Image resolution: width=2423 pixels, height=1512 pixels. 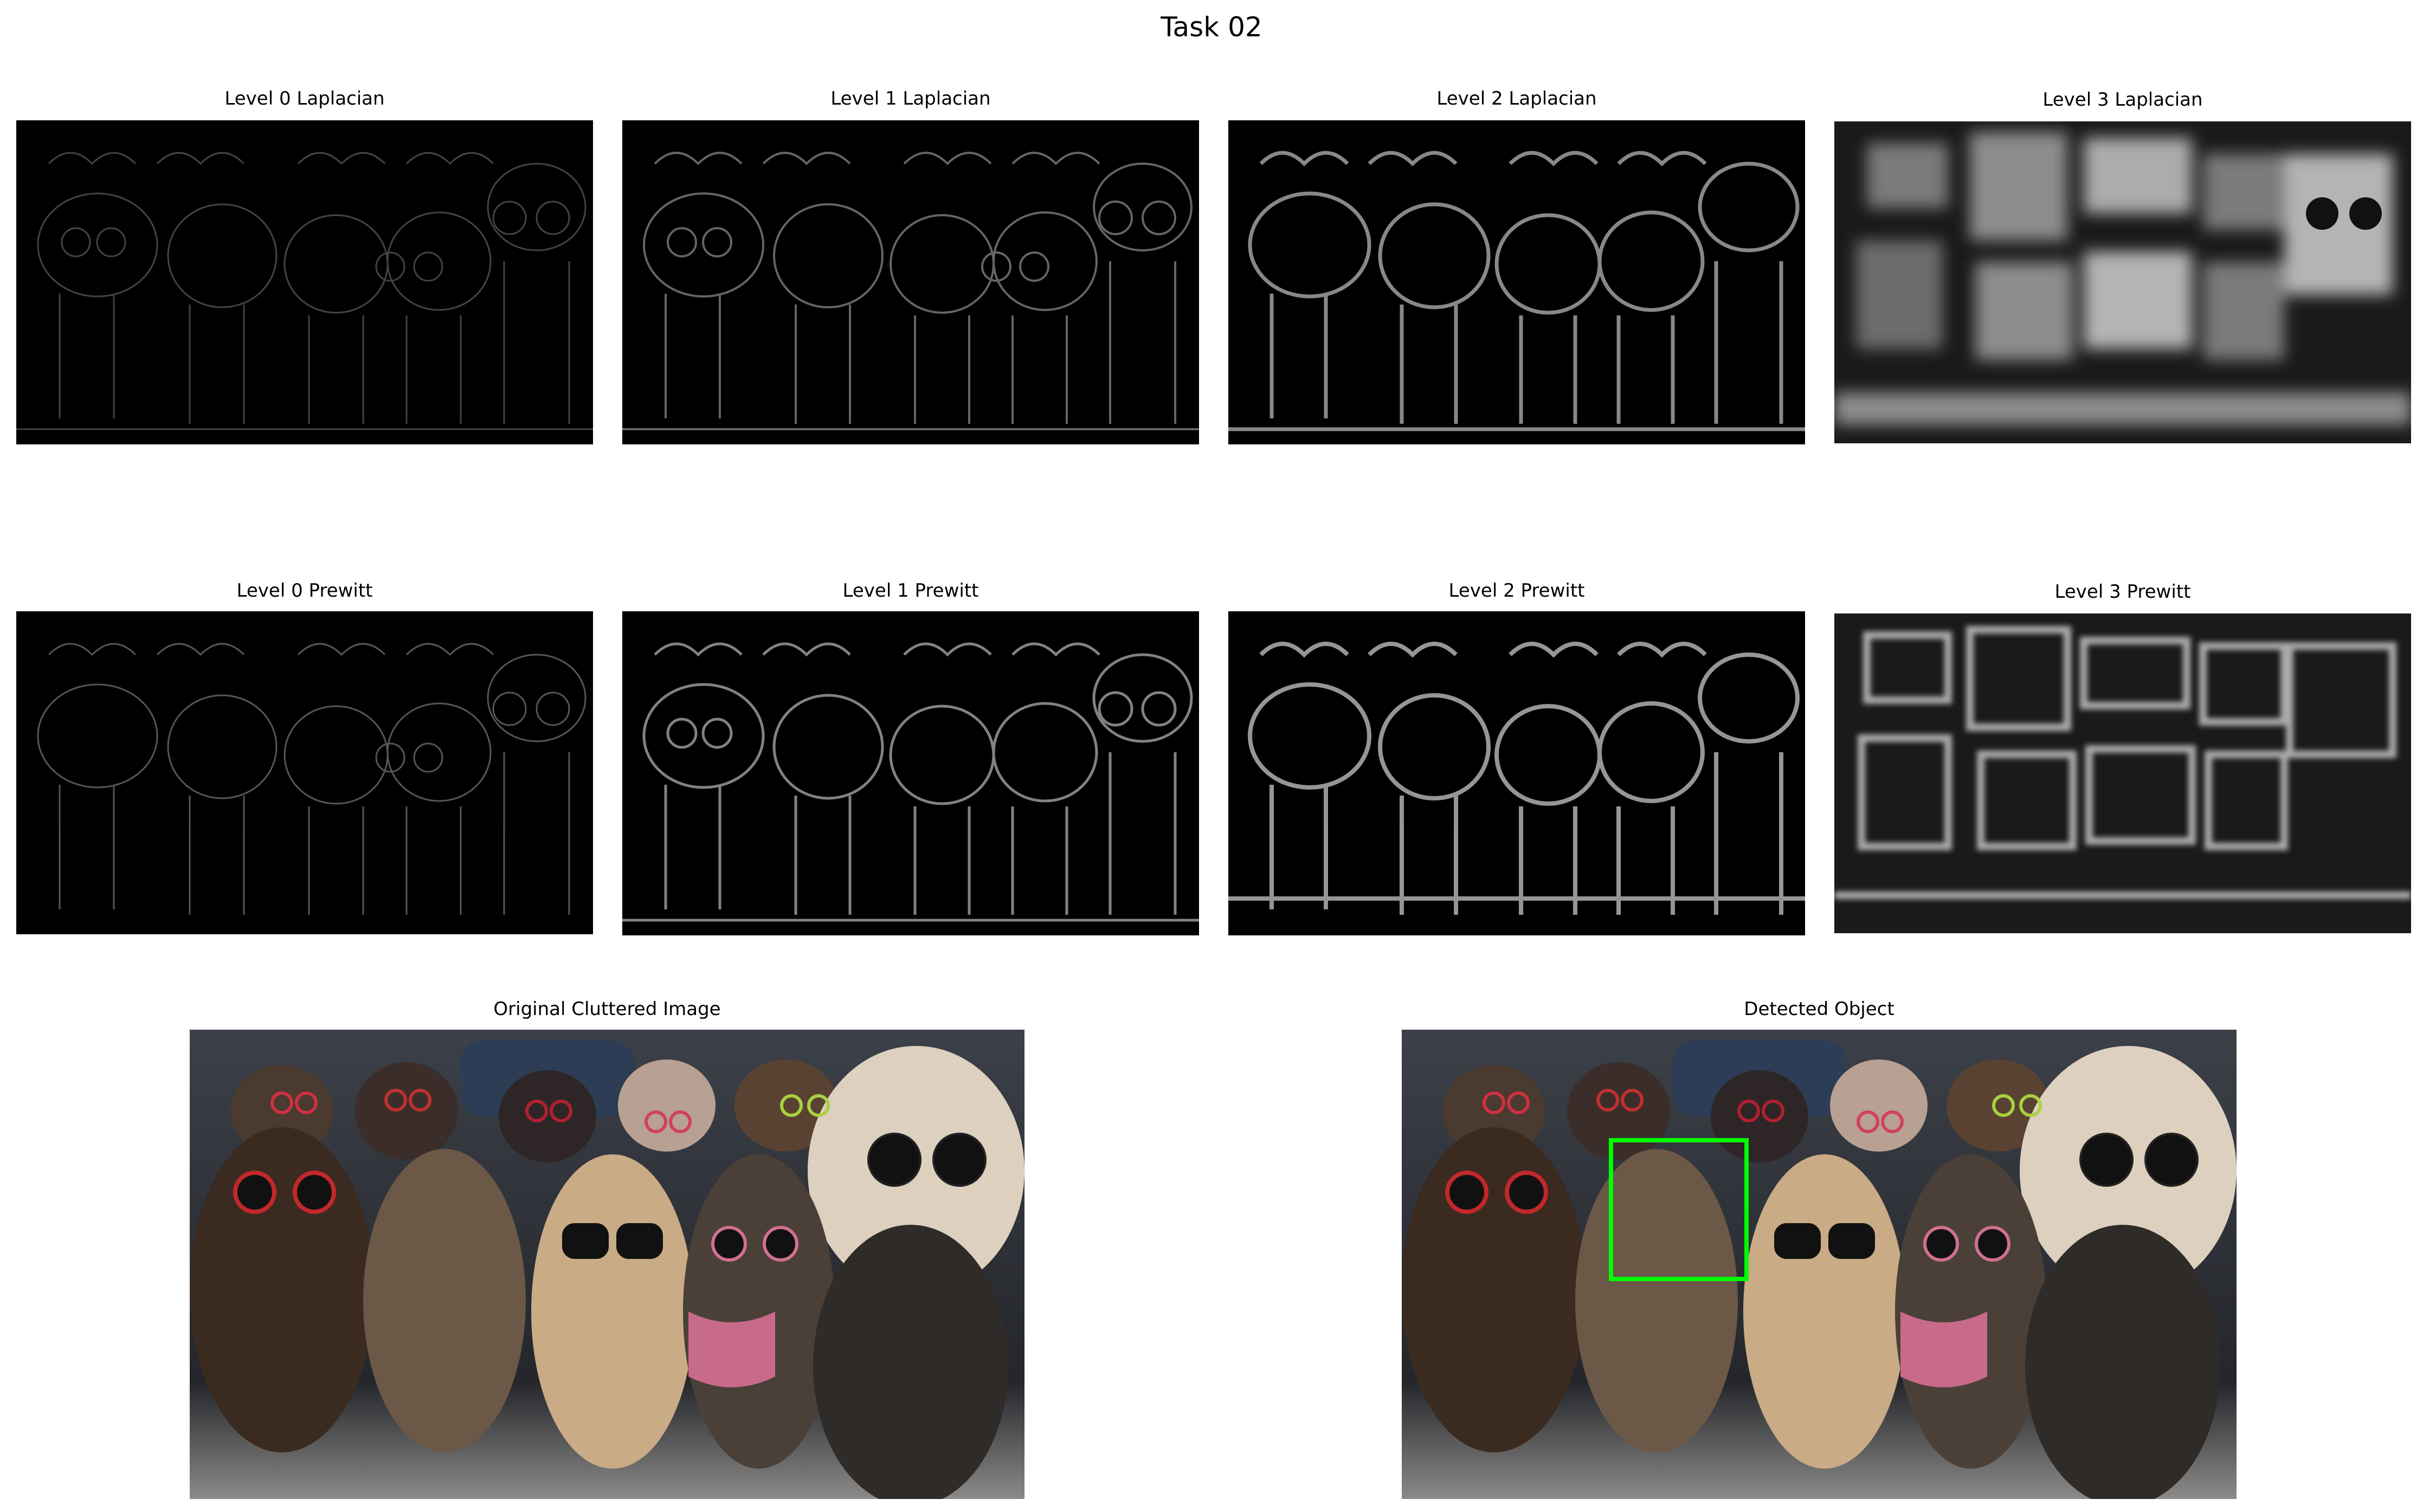 I want to click on title-detected-object: Detected Object, so click(x=1819, y=1009).